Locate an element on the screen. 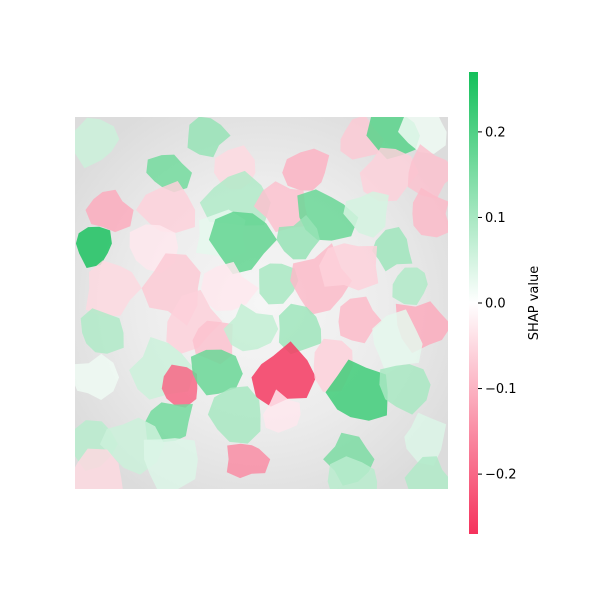 The height and width of the screenshot is (600, 600). colorbar-label: SHAP value is located at coordinates (534, 303).